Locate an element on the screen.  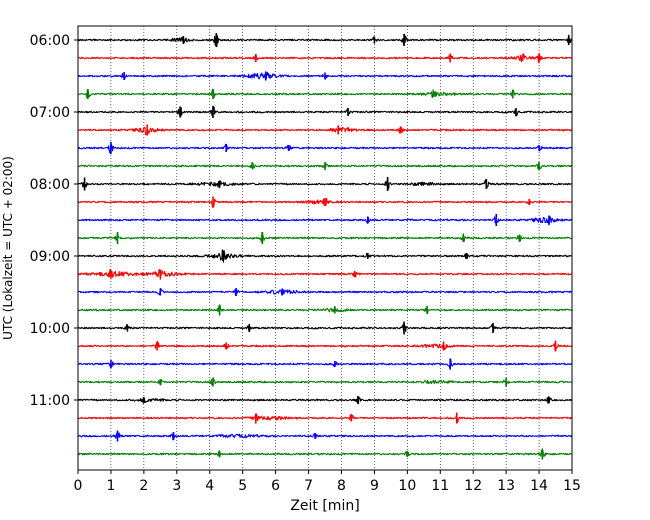
y-tick-label-4: 07:00 is located at coordinates (50, 113).